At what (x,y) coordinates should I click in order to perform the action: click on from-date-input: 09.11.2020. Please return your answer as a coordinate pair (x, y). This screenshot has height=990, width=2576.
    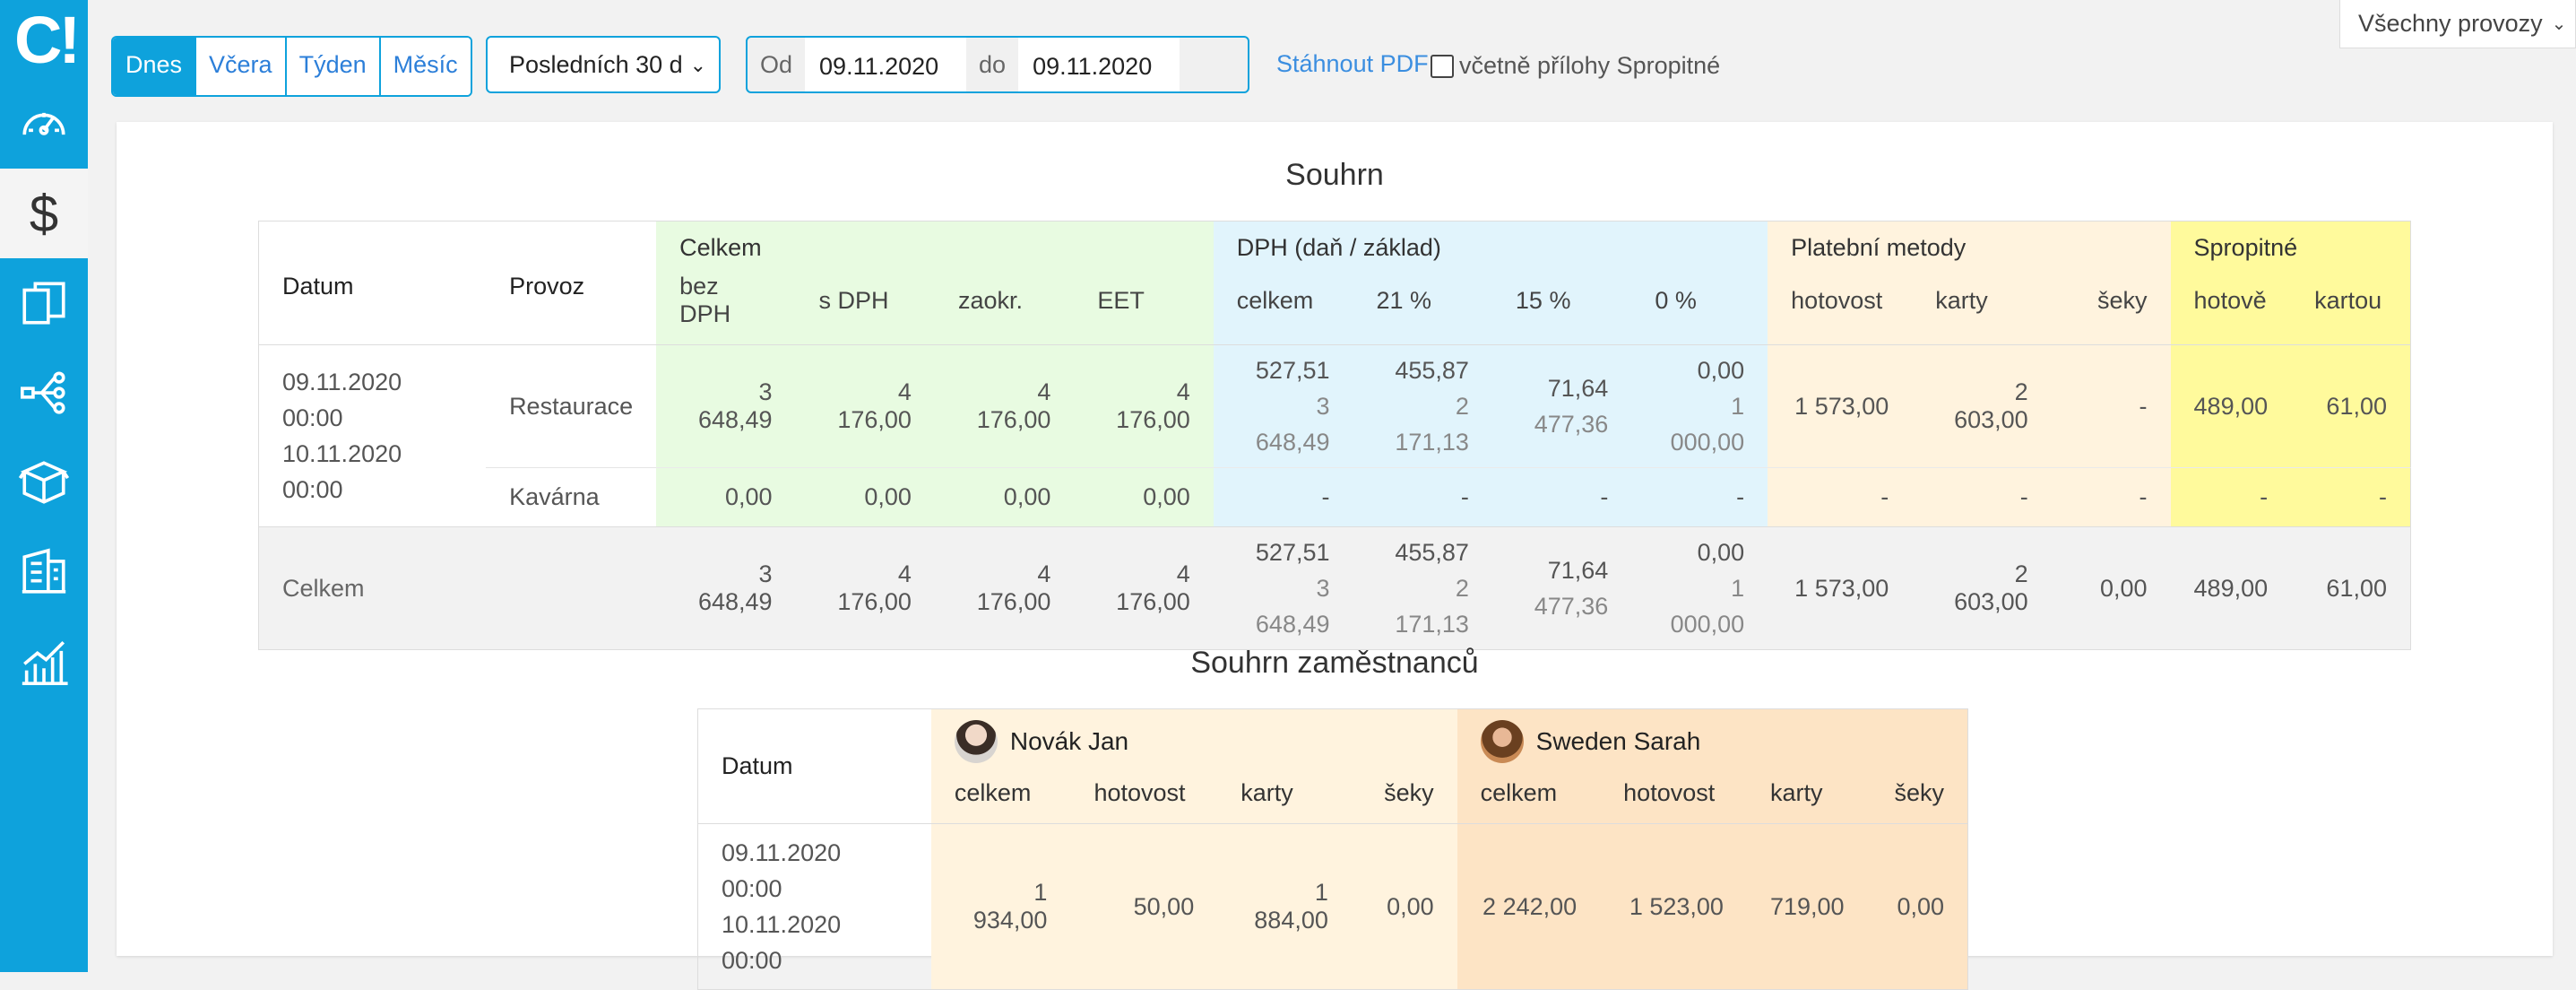
    Looking at the image, I should click on (886, 65).